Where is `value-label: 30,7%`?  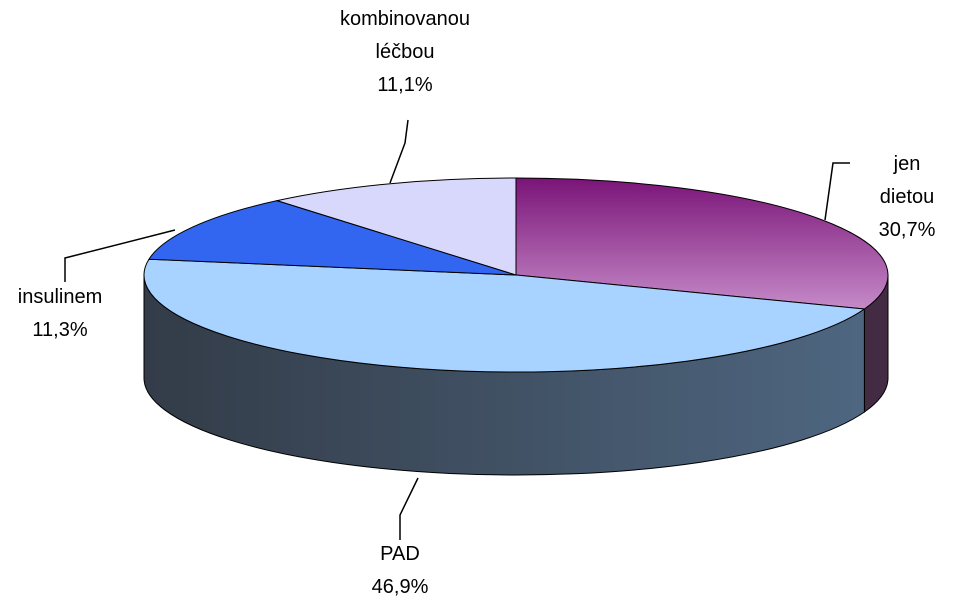
value-label: 30,7% is located at coordinates (907, 230).